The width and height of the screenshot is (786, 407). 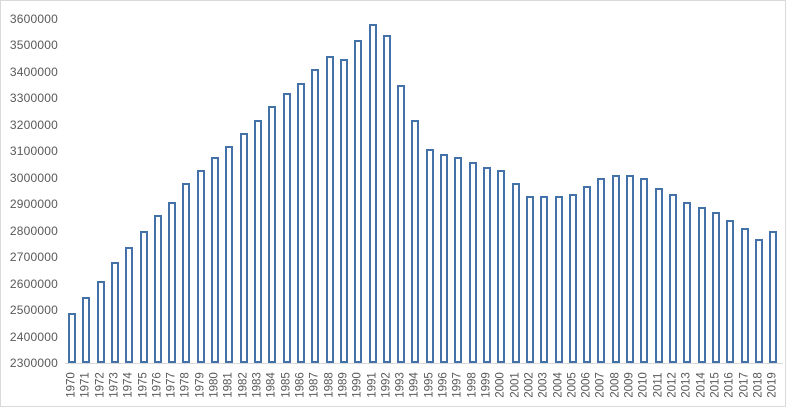 I want to click on bar-2008, so click(x=615, y=269).